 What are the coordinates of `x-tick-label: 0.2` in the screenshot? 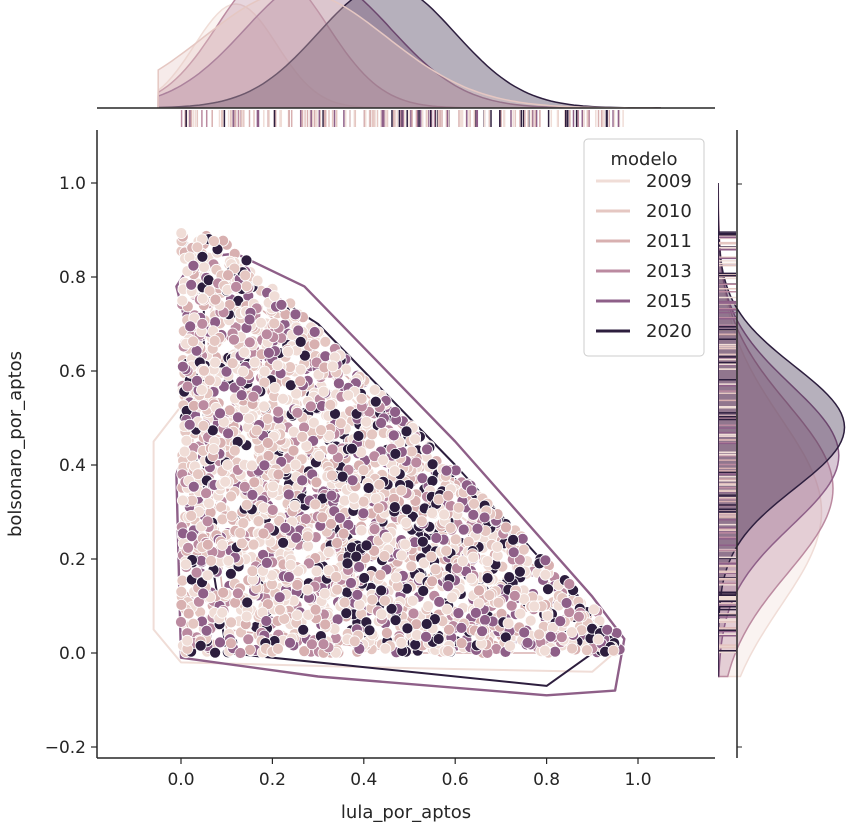 It's located at (272, 780).